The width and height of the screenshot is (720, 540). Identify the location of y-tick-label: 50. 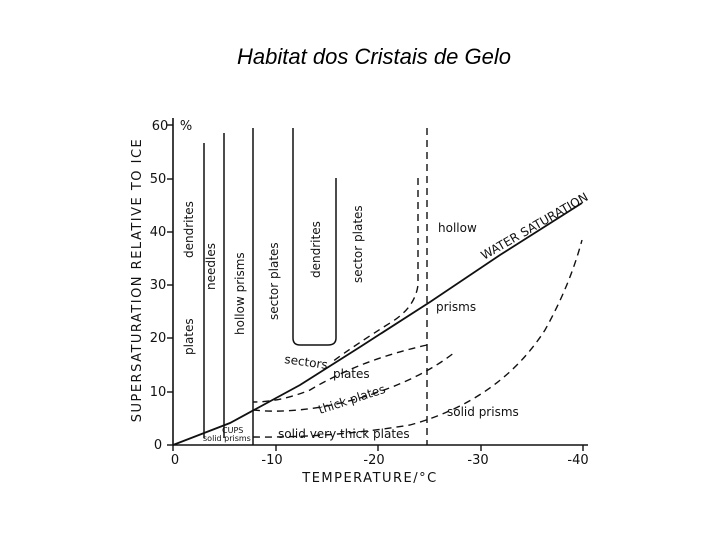
(158, 179).